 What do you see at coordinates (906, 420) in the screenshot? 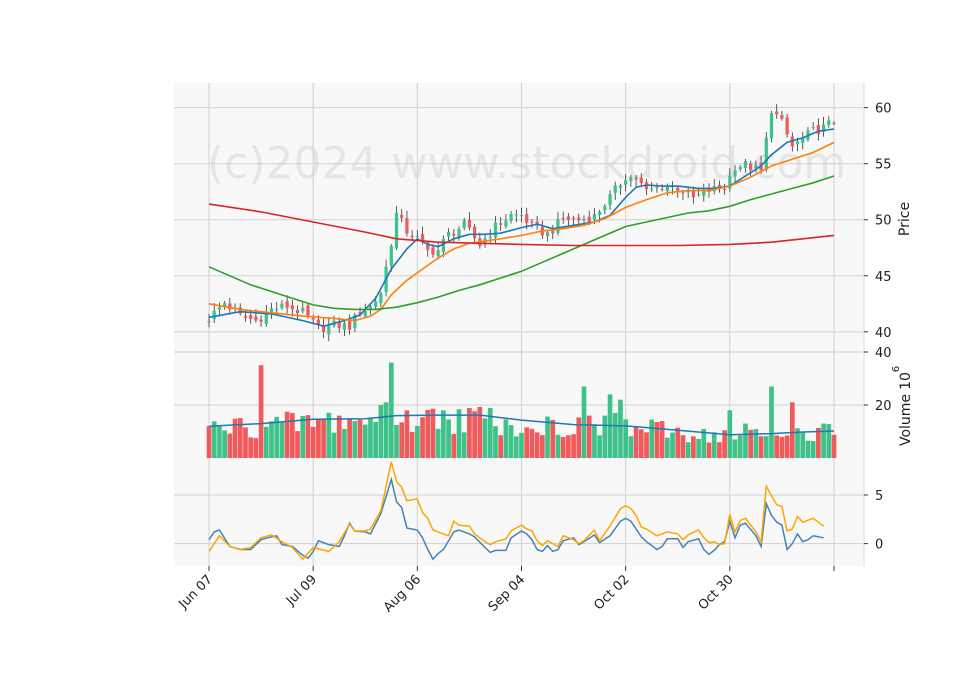
I see `volume-axis-title: Volume` at bounding box center [906, 420].